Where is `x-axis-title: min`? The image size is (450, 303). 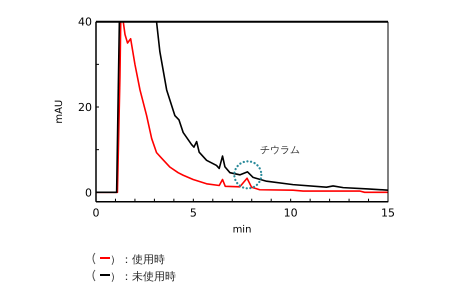
x-axis-title: min is located at coordinates (242, 230).